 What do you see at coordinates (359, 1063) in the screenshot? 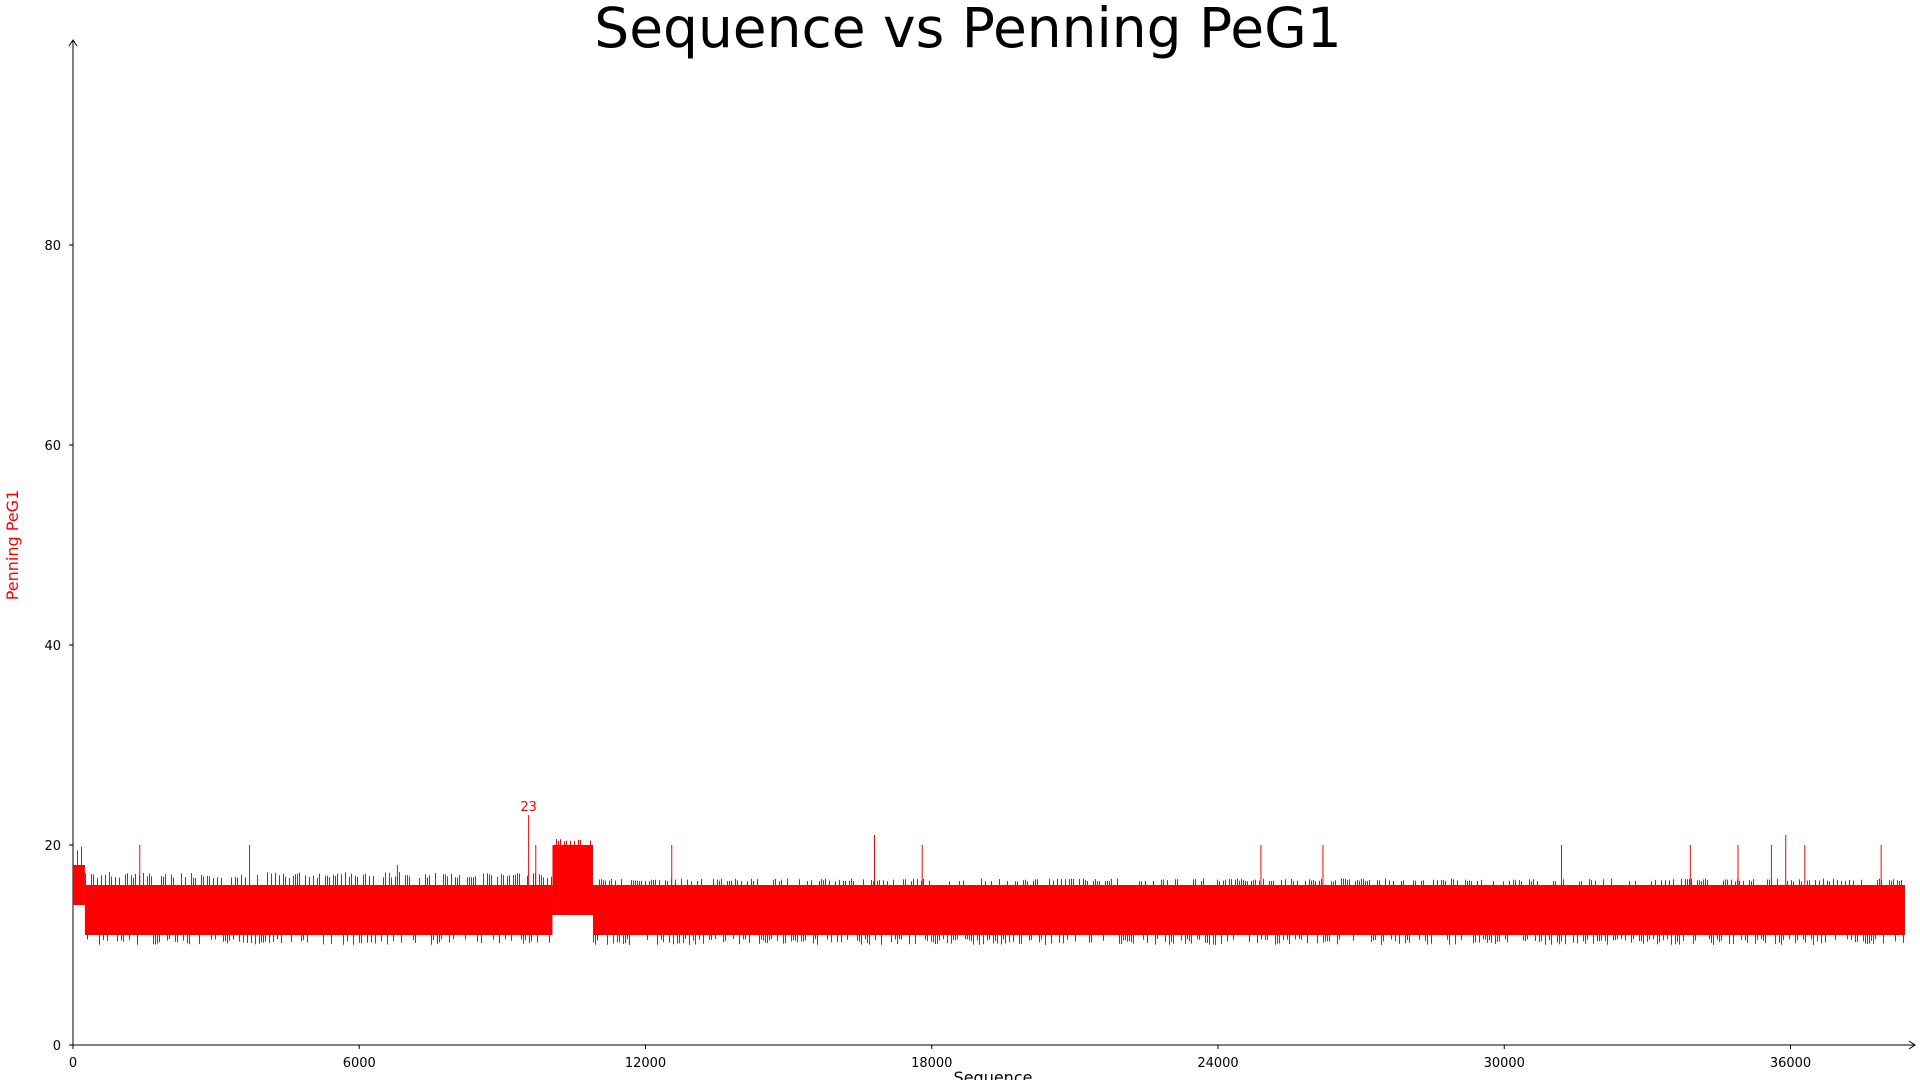
I see `x-tick-label: 6000` at bounding box center [359, 1063].